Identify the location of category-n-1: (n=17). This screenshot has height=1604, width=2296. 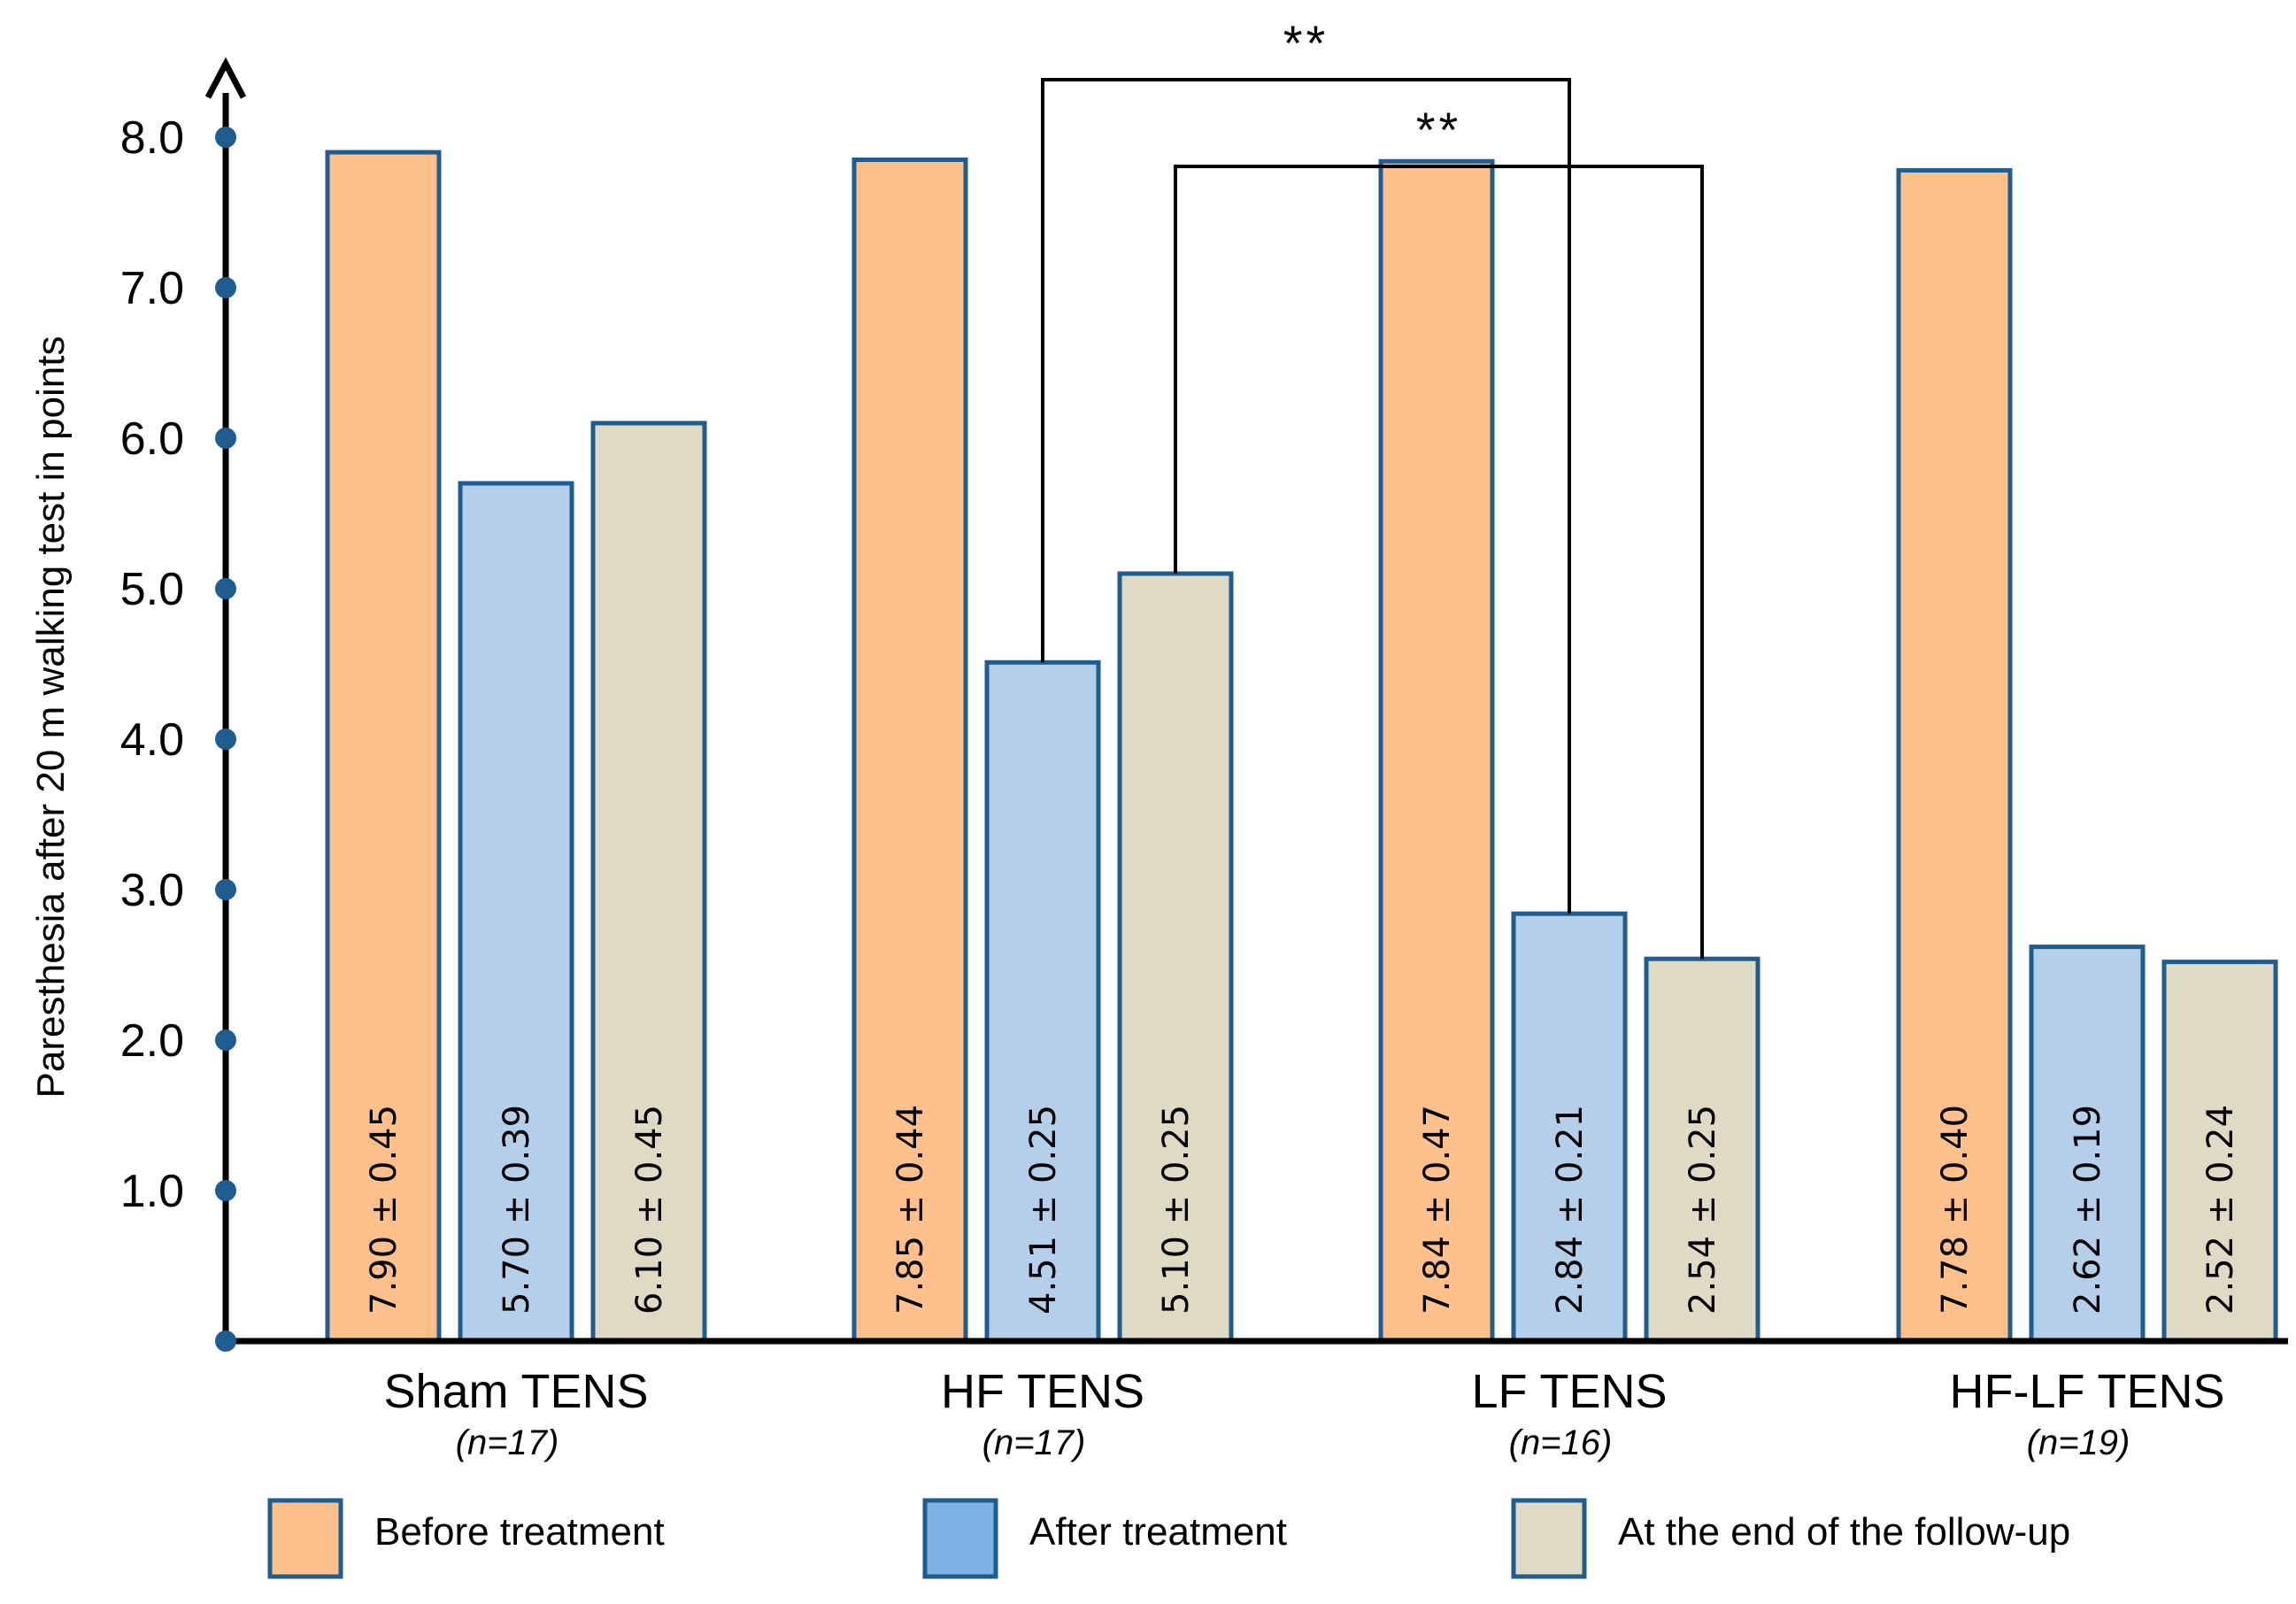
(1034, 1442).